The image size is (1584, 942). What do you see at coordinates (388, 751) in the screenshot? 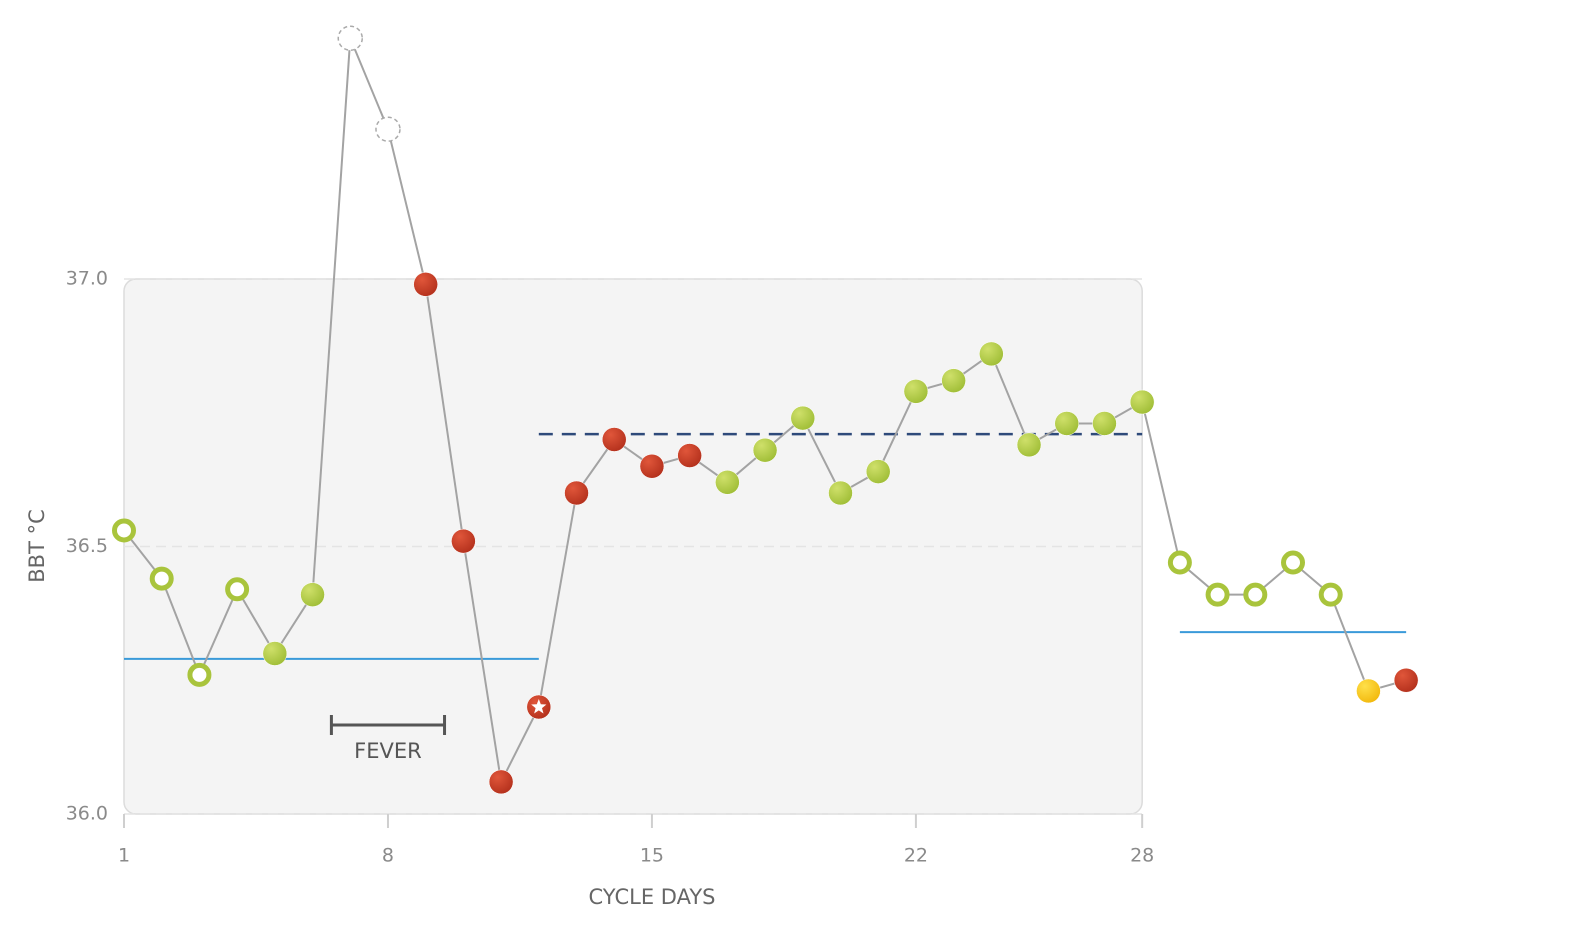
I see `annotation-label: FEVER` at bounding box center [388, 751].